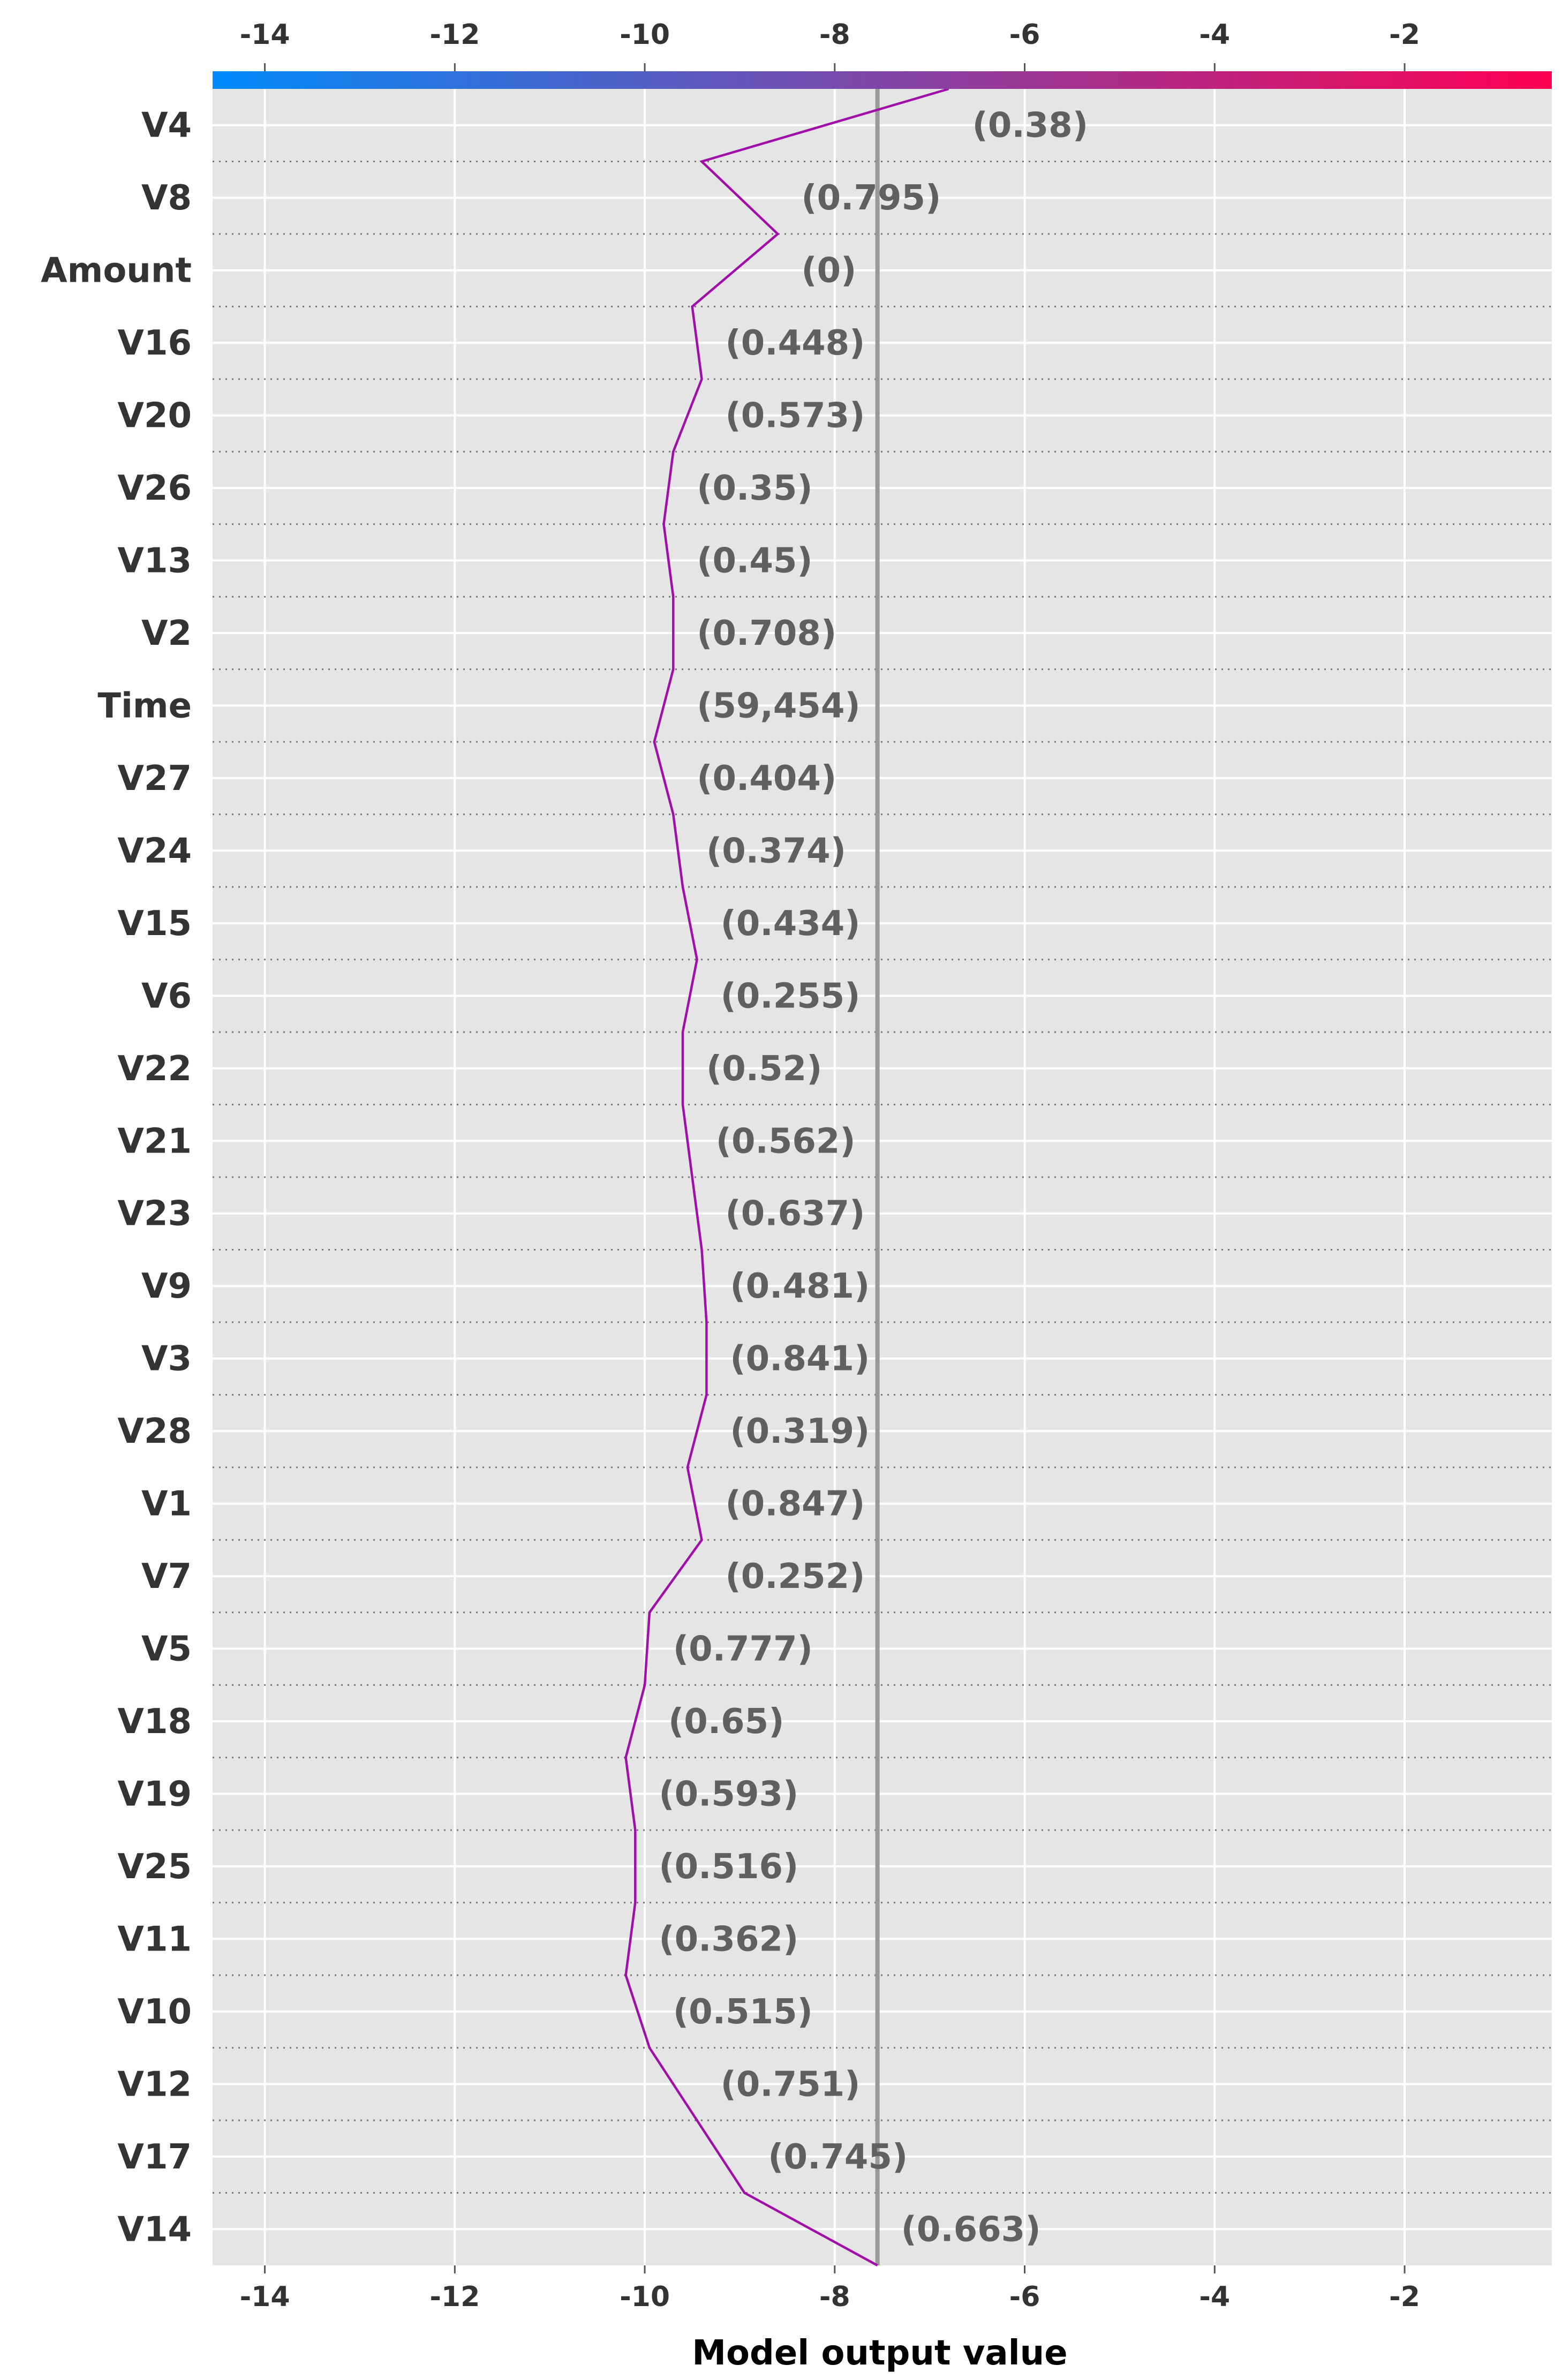 The width and height of the screenshot is (1562, 2380). What do you see at coordinates (154, 1069) in the screenshot?
I see `feature-name-label: V22` at bounding box center [154, 1069].